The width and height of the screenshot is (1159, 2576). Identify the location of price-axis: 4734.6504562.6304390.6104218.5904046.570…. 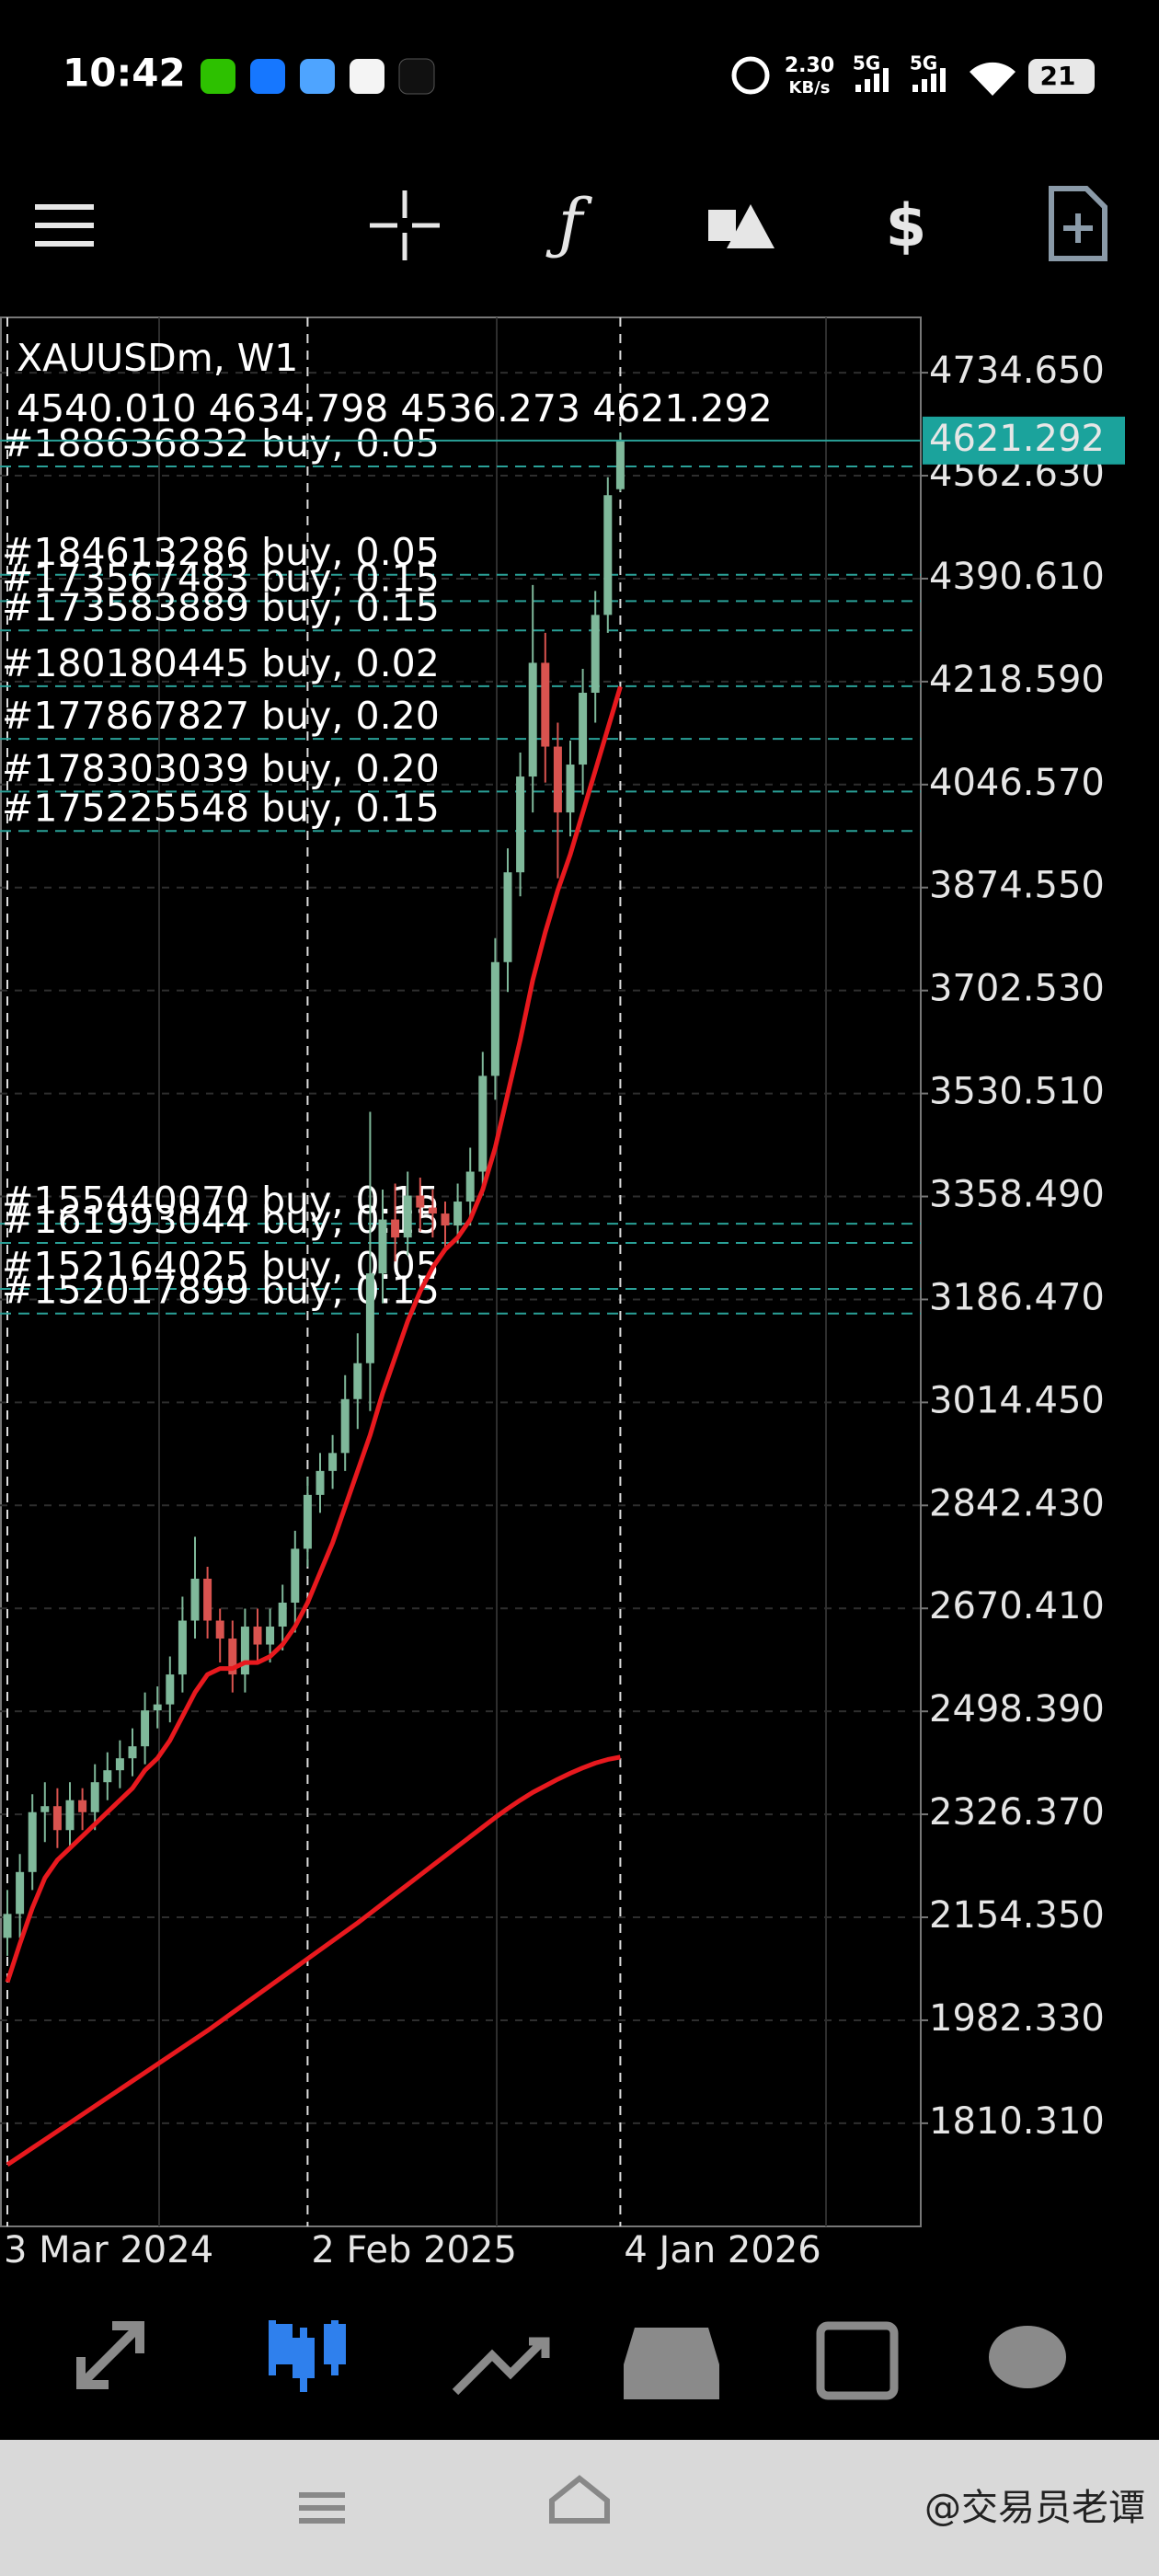
(1023, 1246).